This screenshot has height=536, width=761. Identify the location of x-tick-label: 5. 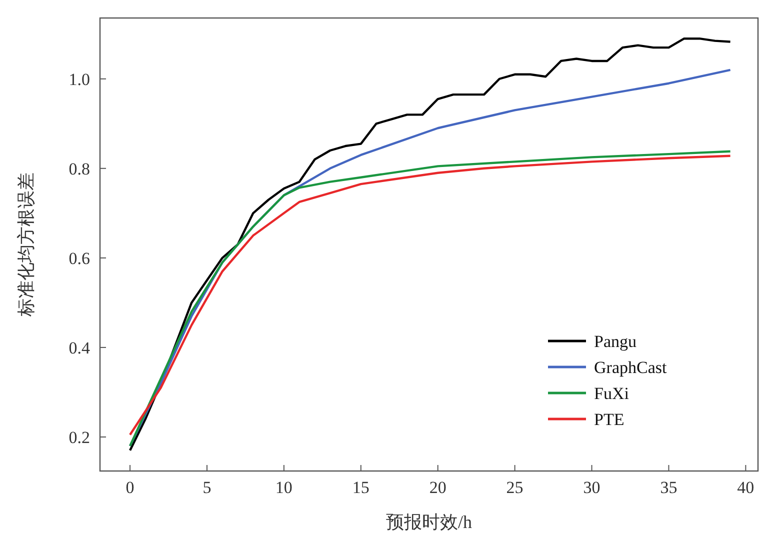
(207, 487).